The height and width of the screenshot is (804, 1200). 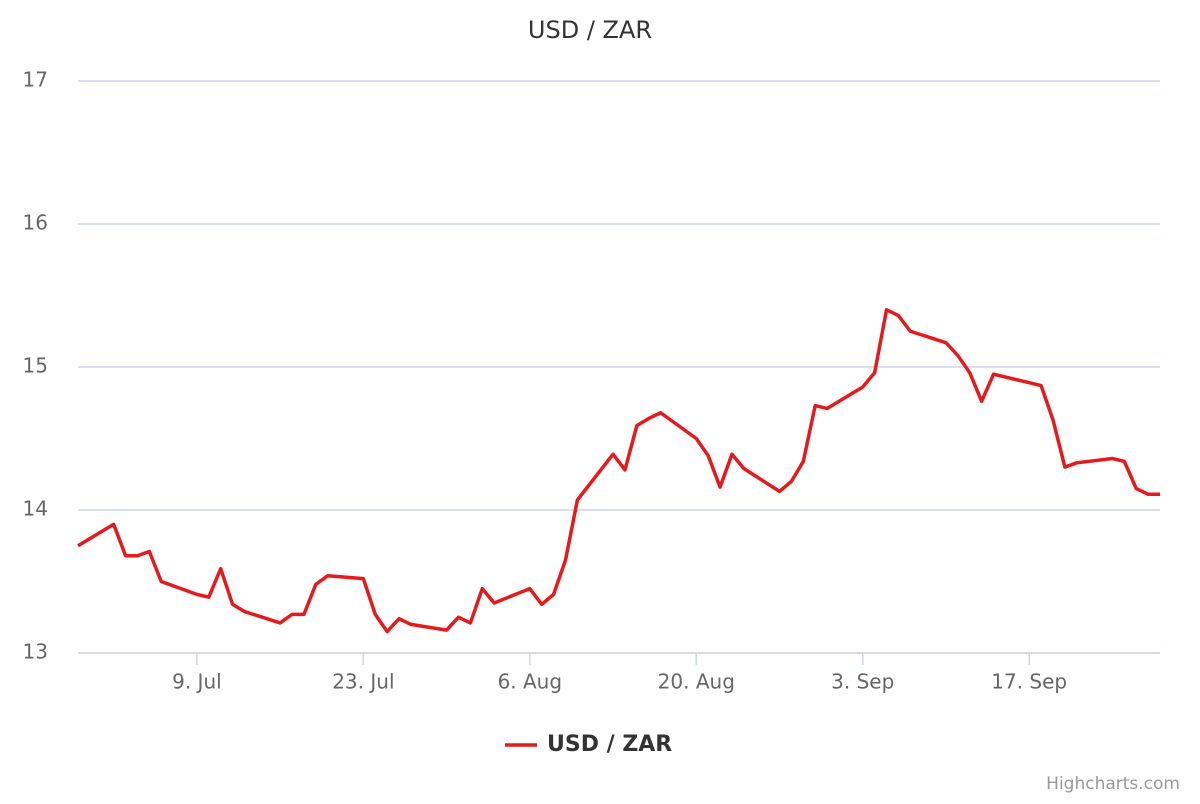 What do you see at coordinates (35, 80) in the screenshot?
I see `y-tick-label: 17` at bounding box center [35, 80].